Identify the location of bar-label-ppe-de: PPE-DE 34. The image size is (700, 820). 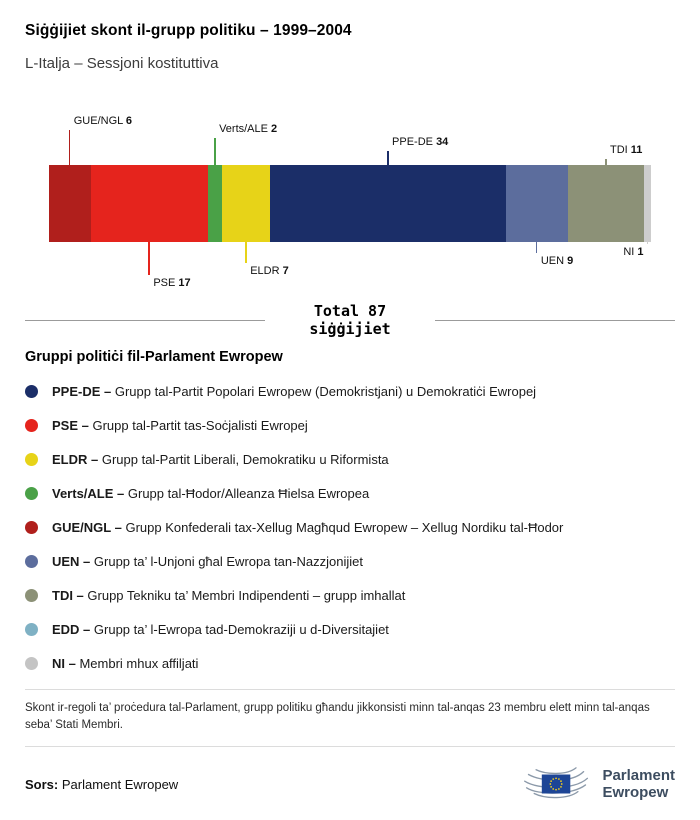
(420, 142).